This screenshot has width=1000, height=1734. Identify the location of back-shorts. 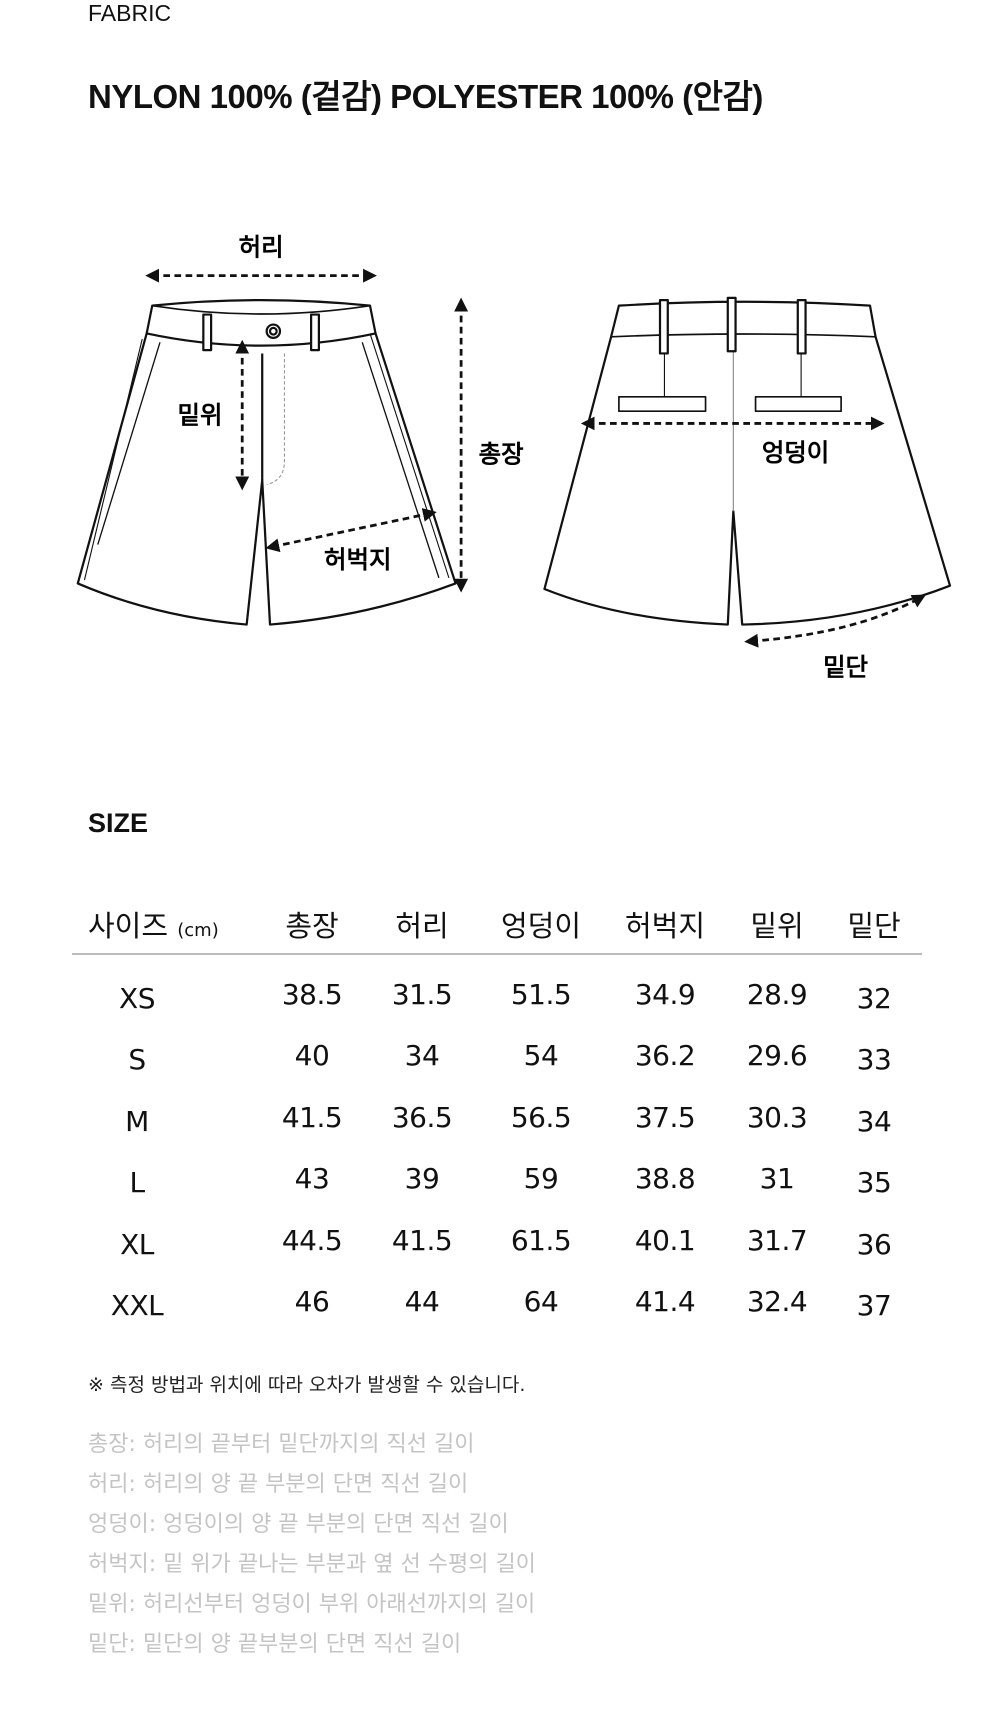
(747, 461).